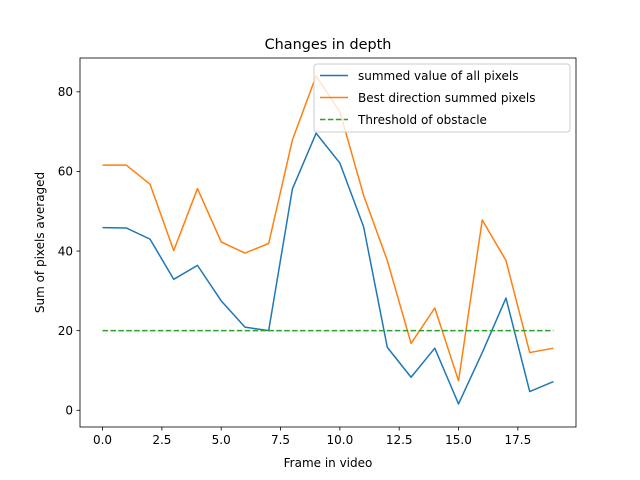 The width and height of the screenshot is (640, 480). What do you see at coordinates (422, 120) in the screenshot?
I see `legend-label-3: Threshold of obstacle` at bounding box center [422, 120].